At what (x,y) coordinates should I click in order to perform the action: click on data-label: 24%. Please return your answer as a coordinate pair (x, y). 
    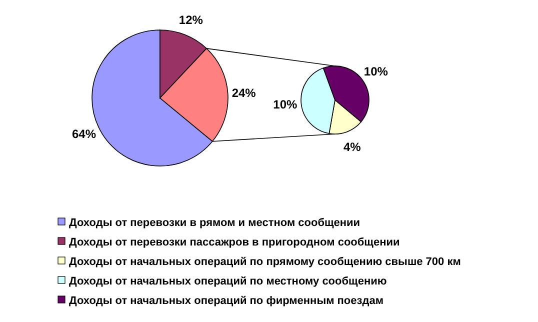
    Looking at the image, I should click on (244, 93).